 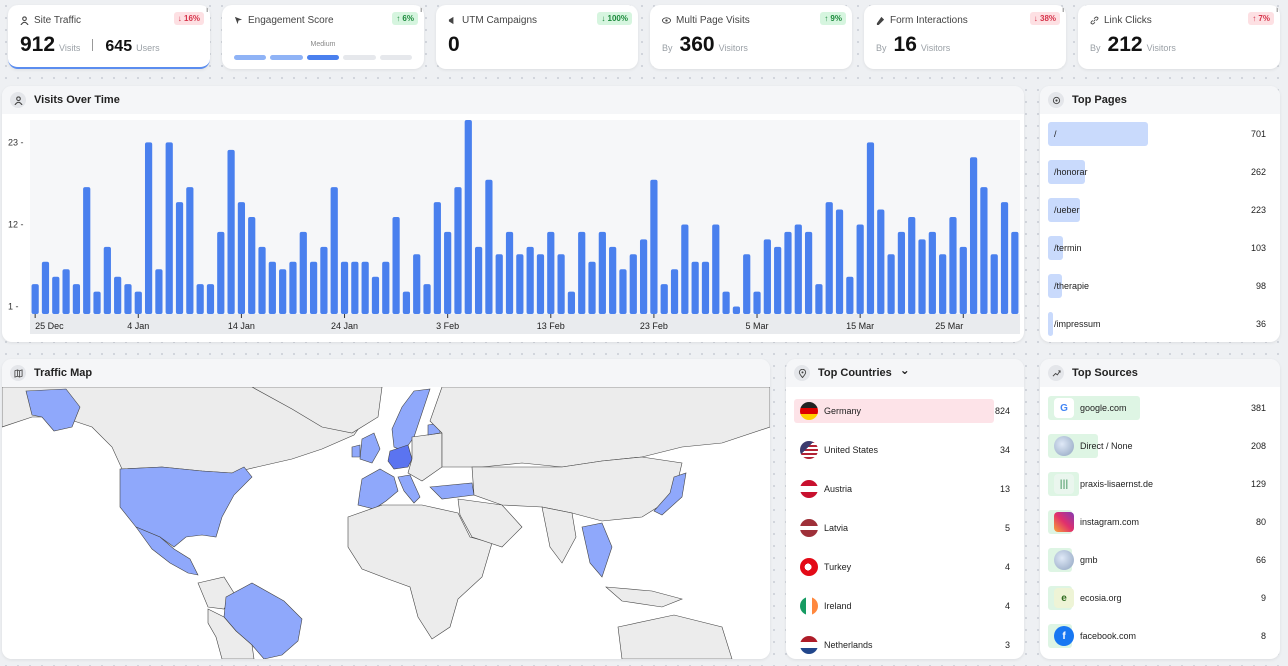 I want to click on top-country-row: Netherlands 3, so click(x=905, y=645).